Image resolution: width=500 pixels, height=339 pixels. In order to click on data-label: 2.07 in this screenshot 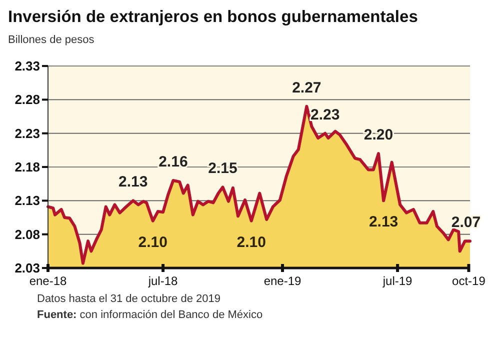, I will do `click(466, 223)`.